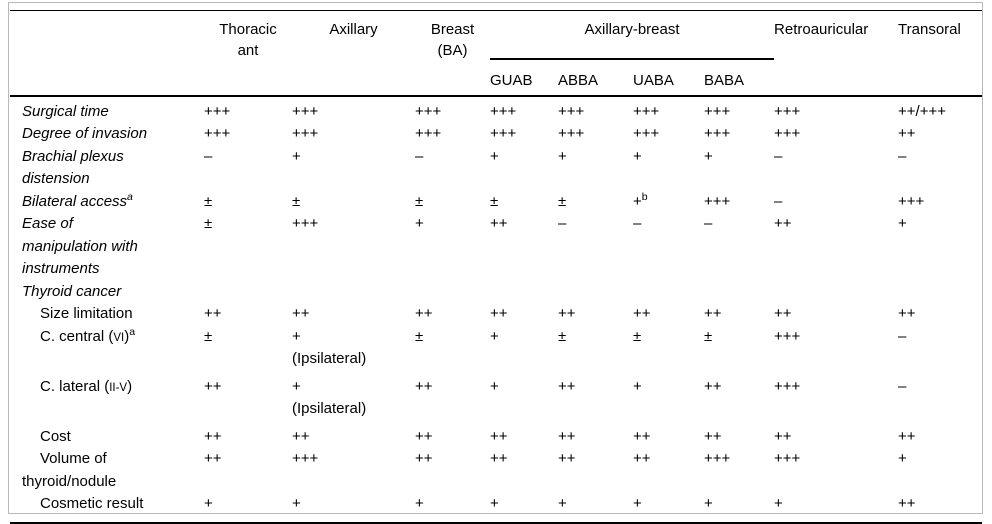 This screenshot has width=992, height=524. Describe the element at coordinates (69, 470) in the screenshot. I see `row-label-text: Volume of thyroid/nodule` at that location.